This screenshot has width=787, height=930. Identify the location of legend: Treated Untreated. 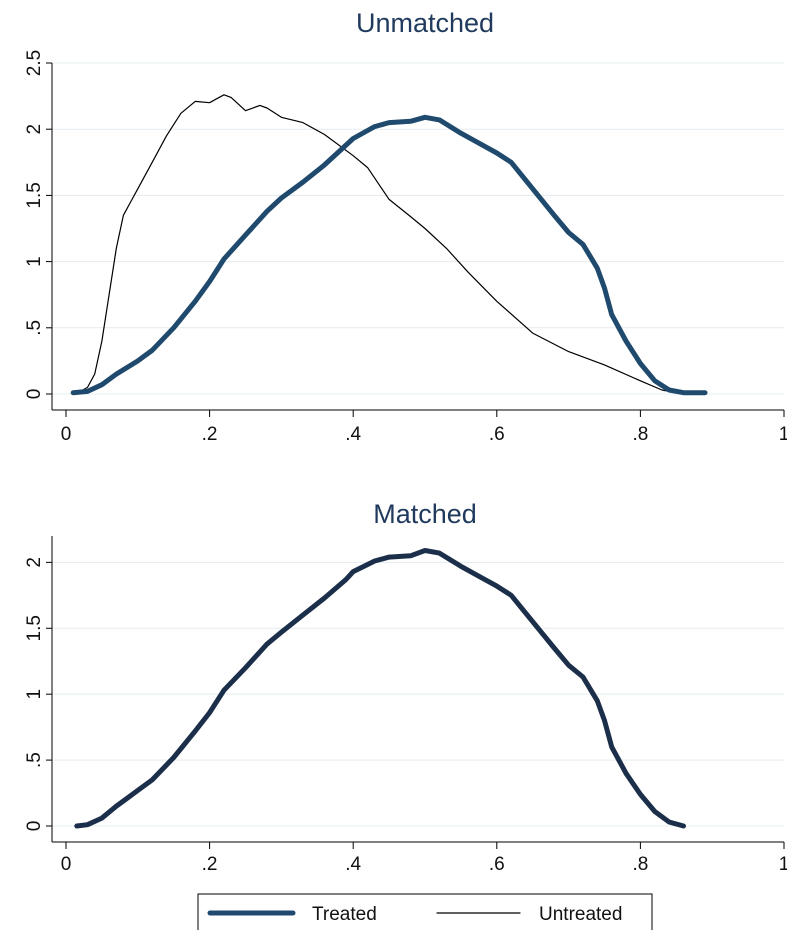
(425, 911).